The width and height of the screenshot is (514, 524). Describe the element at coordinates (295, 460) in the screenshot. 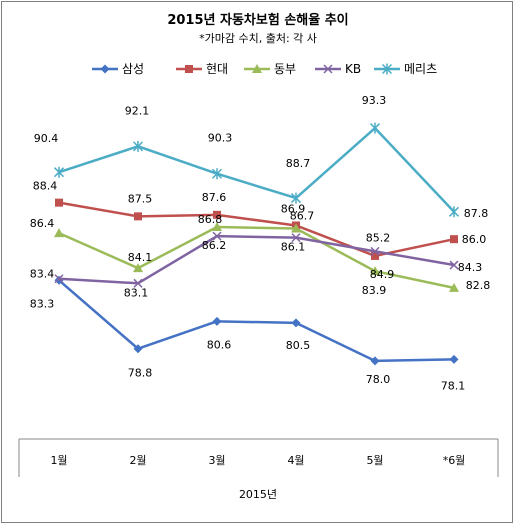

I see `x-tick-label: 4월` at that location.